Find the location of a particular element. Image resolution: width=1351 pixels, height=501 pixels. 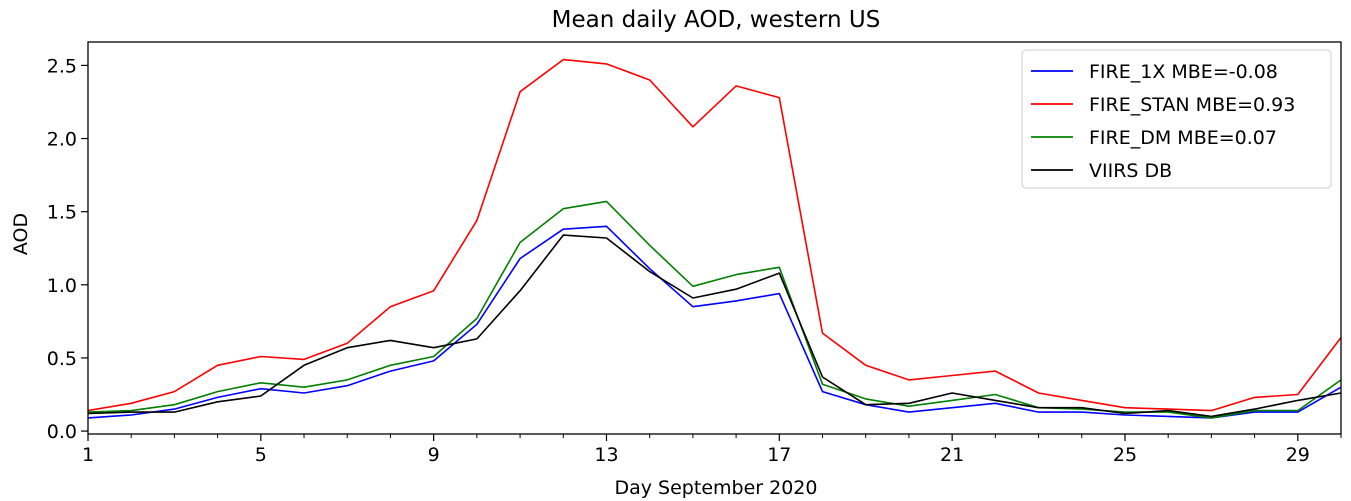

legend-label-3: VIIRS DB is located at coordinates (1130, 171).